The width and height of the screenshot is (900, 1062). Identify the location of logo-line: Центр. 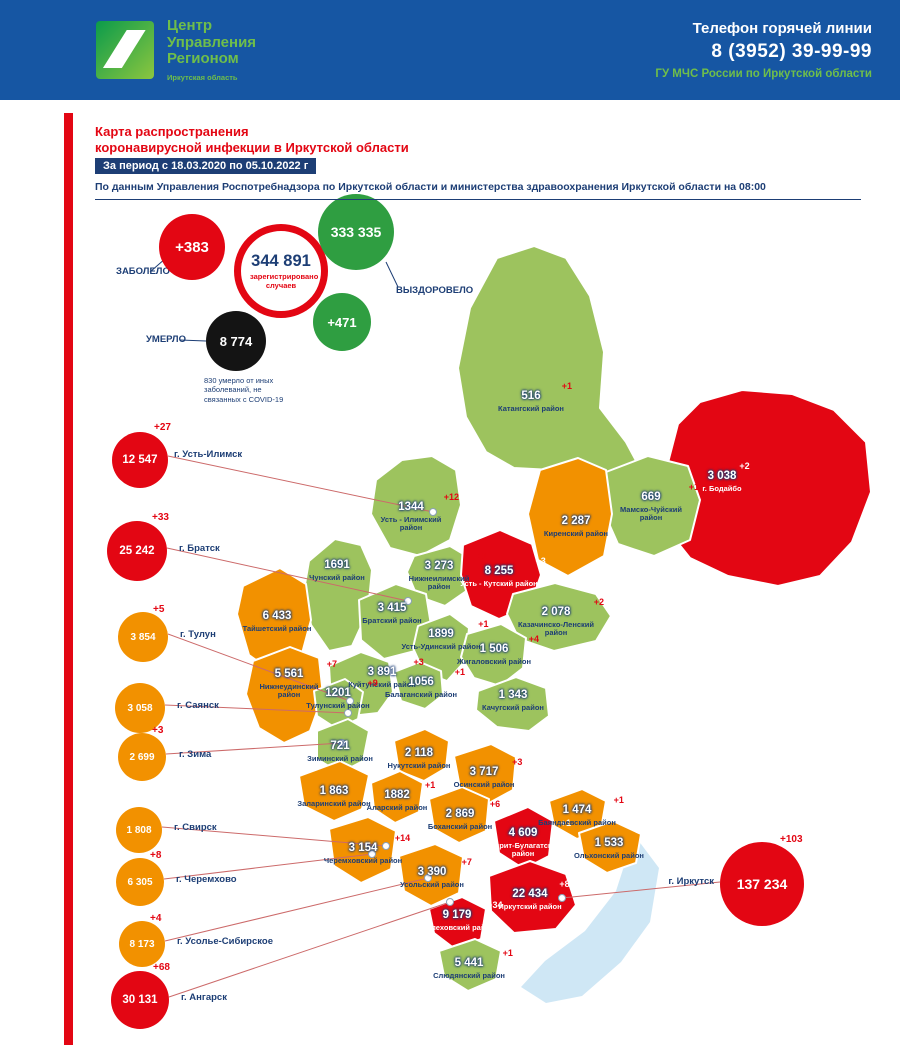
(190, 25).